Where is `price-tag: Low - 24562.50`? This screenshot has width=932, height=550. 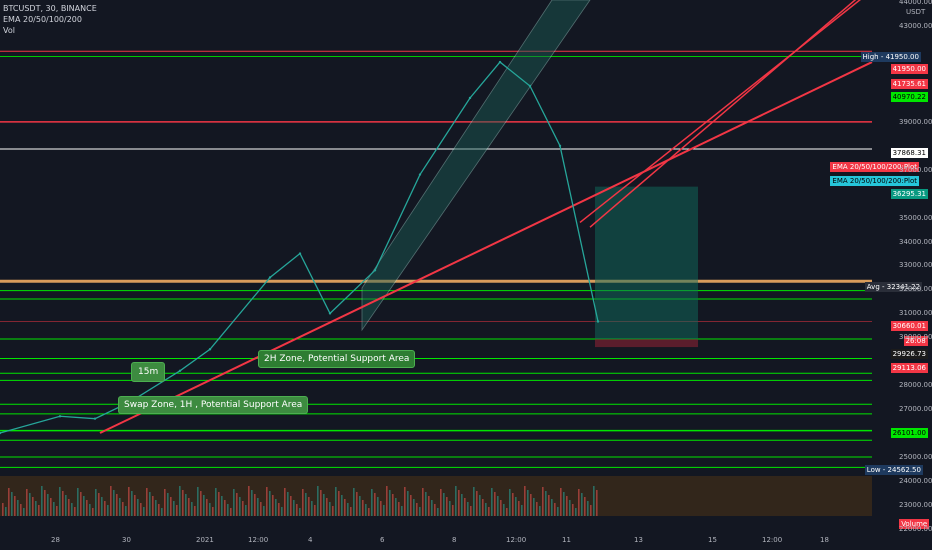 price-tag: Low - 24562.50 is located at coordinates (893, 470).